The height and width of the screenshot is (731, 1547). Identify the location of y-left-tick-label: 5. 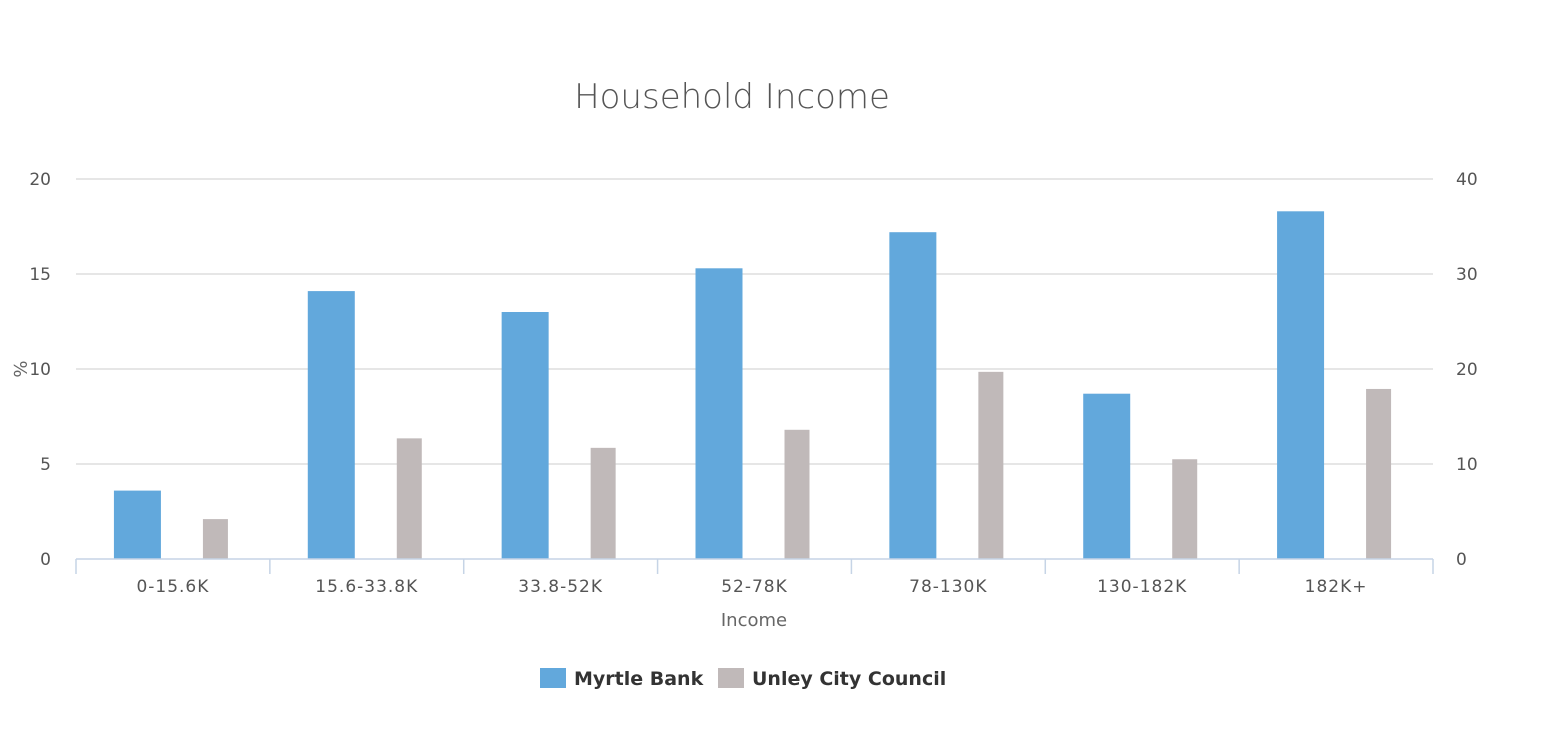
(45, 465).